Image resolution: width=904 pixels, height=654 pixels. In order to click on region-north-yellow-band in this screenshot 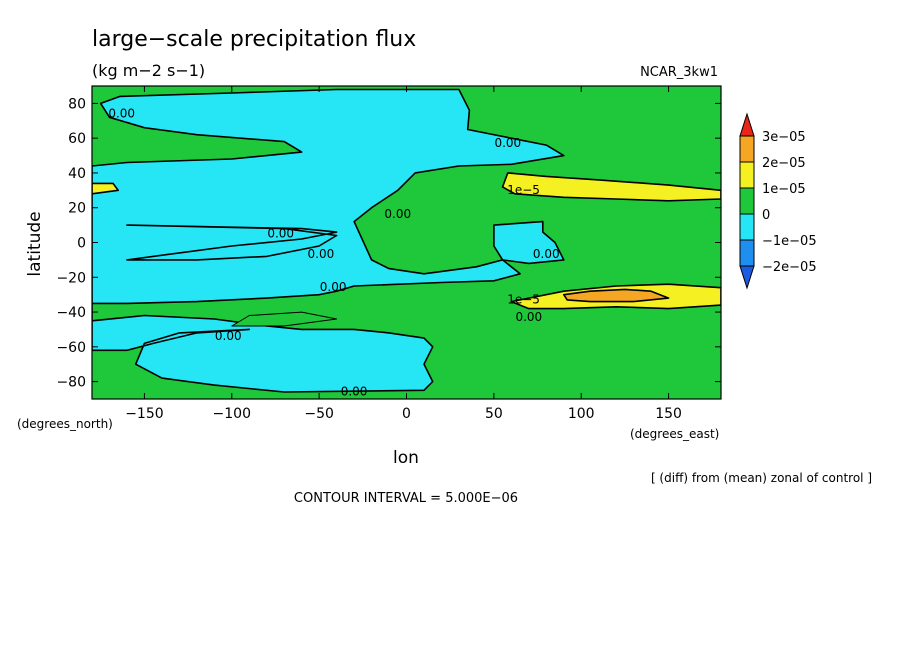, I will do `click(611, 187)`.